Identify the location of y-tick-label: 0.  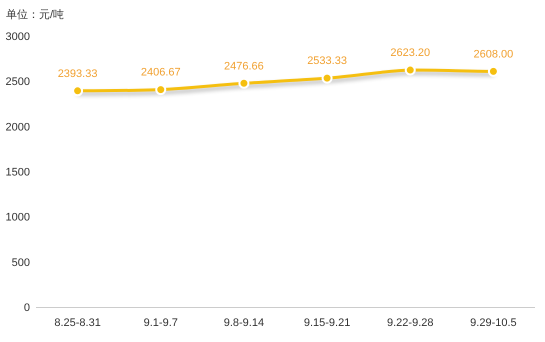
(27, 308).